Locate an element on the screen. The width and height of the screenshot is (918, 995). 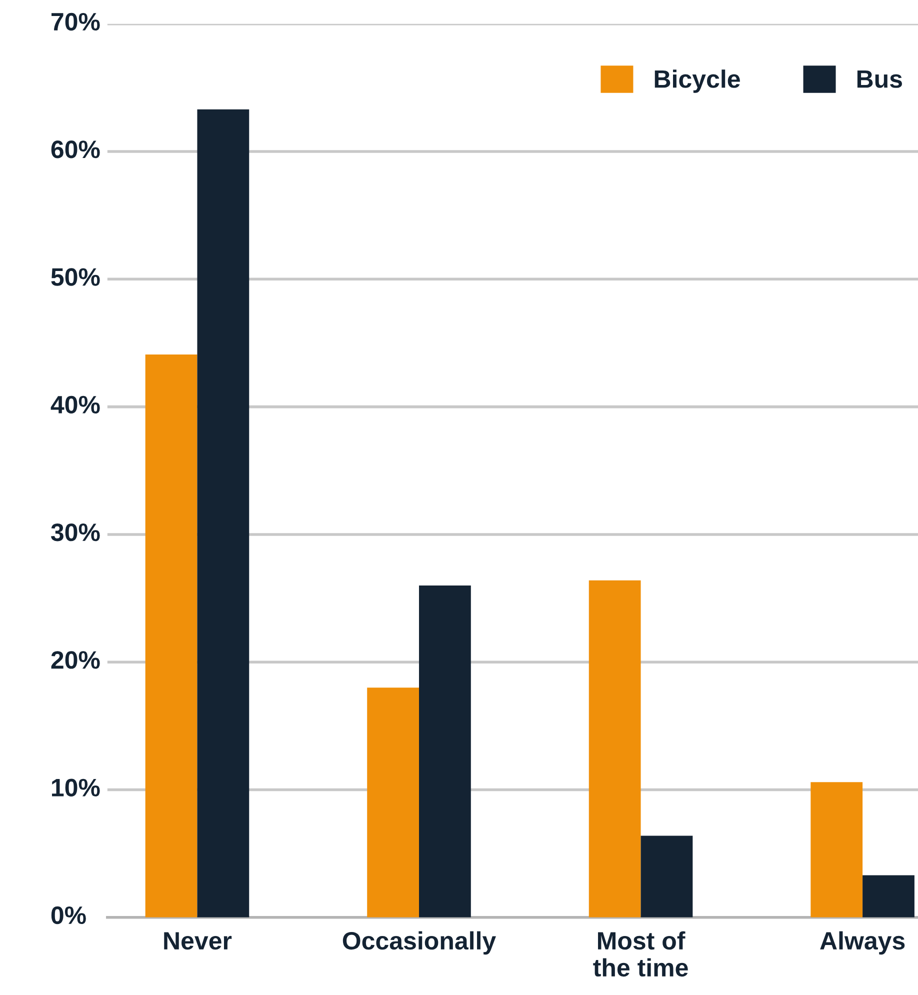
x-tick-label: Most of the time is located at coordinates (640, 954).